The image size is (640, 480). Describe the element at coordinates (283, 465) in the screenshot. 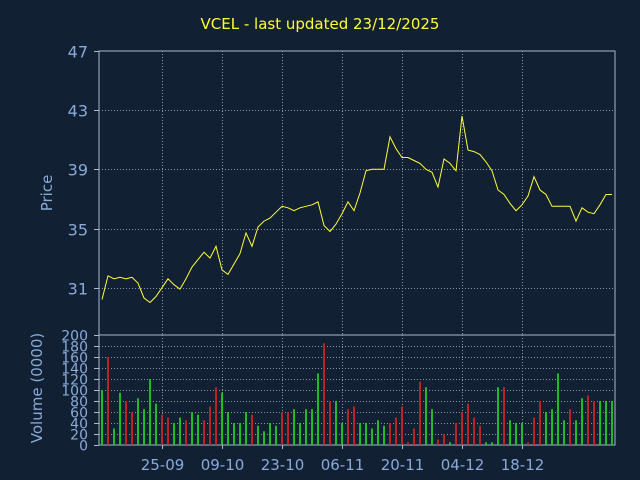

I see `x-tick-label: 23-10` at that location.